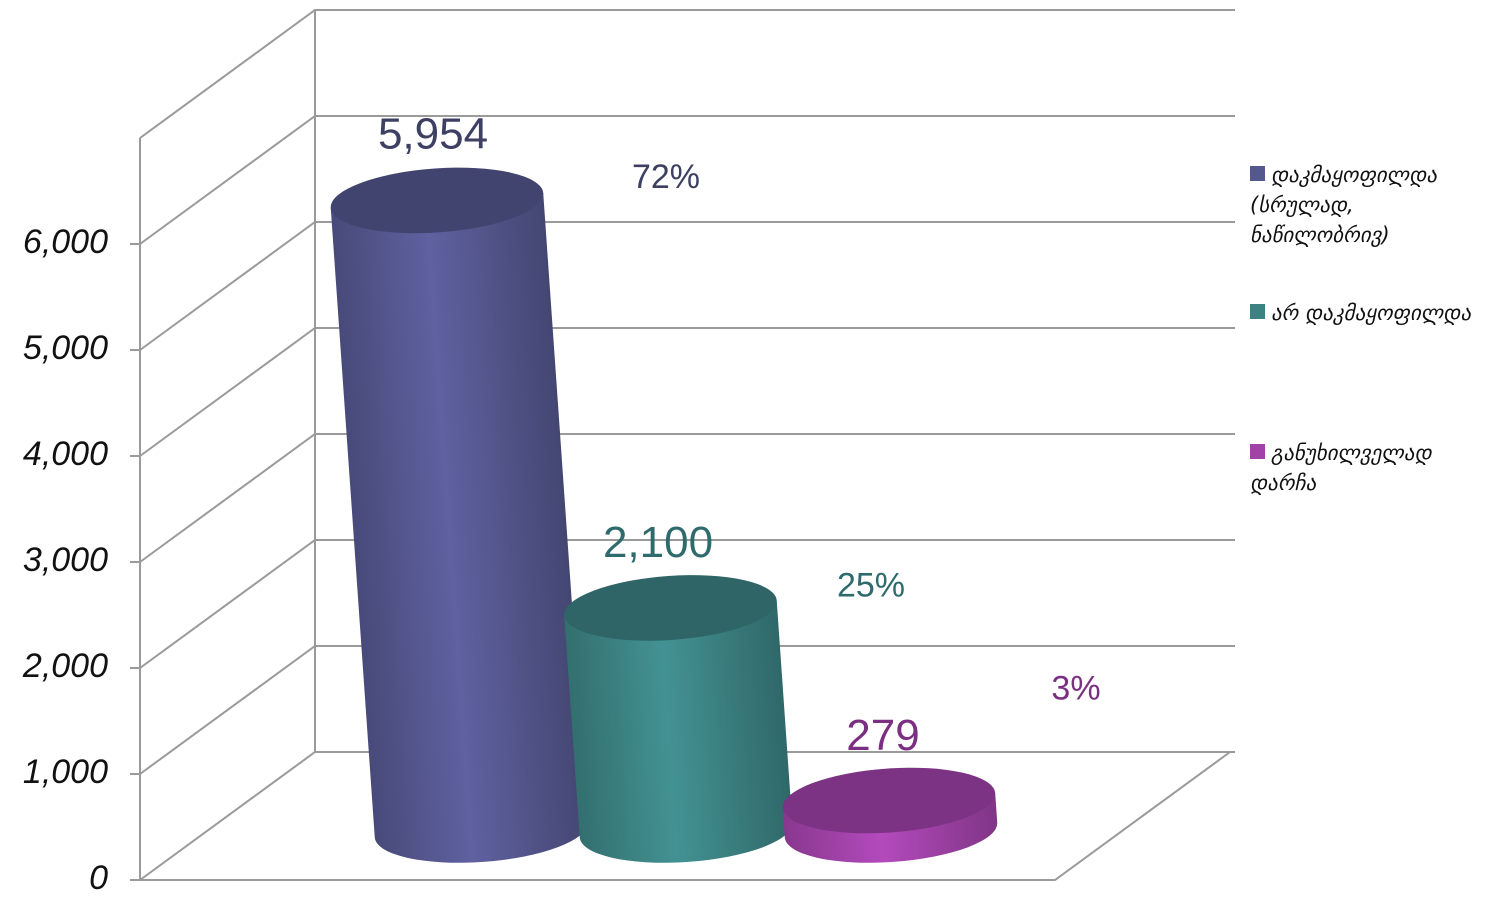 Image resolution: width=1505 pixels, height=897 pixels. I want to click on y-tick-label: 0, so click(98, 878).